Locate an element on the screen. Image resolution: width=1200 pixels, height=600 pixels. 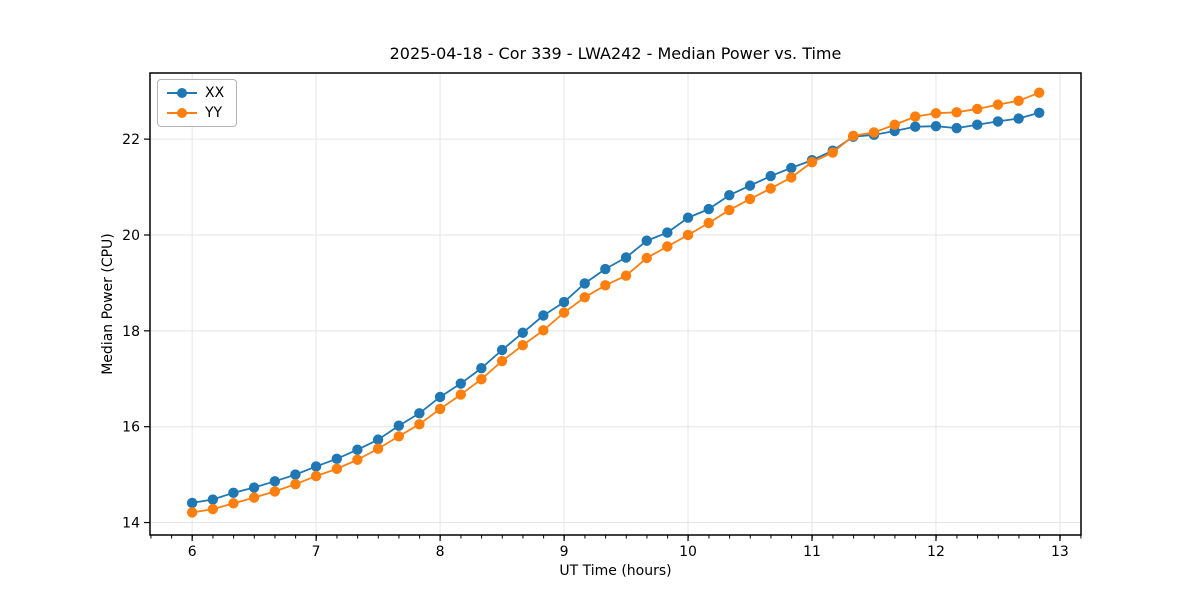
y-axis-label: Median Power (CPU) is located at coordinates (108, 304).